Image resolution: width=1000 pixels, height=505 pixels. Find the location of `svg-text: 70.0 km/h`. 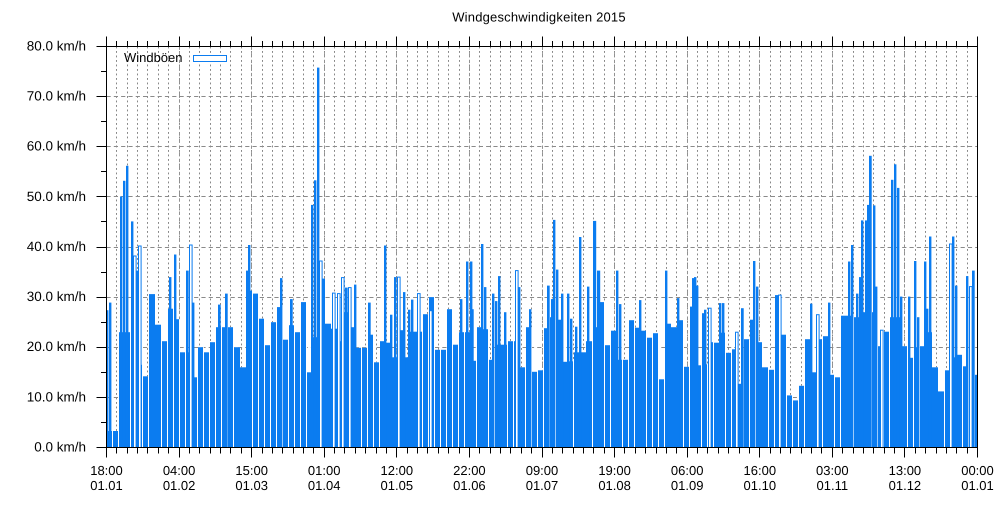

svg-text: 70.0 km/h is located at coordinates (56, 96).